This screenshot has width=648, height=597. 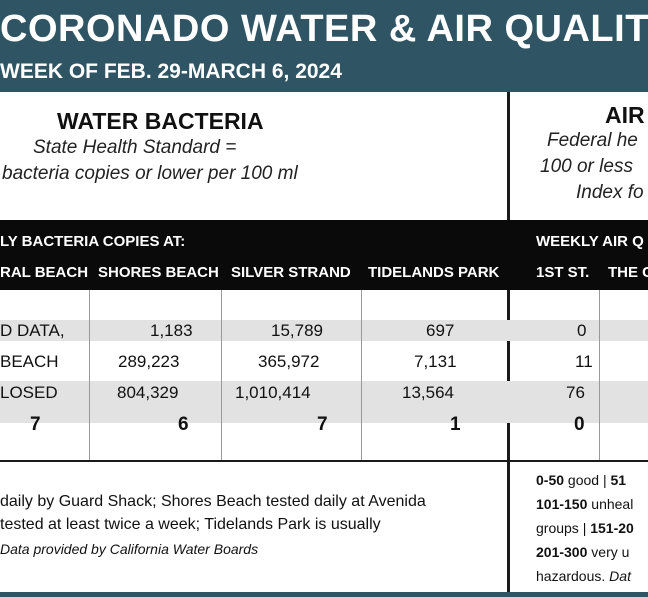 I want to click on column-header-coronado-beach: RAL BEACH, so click(x=44, y=272).